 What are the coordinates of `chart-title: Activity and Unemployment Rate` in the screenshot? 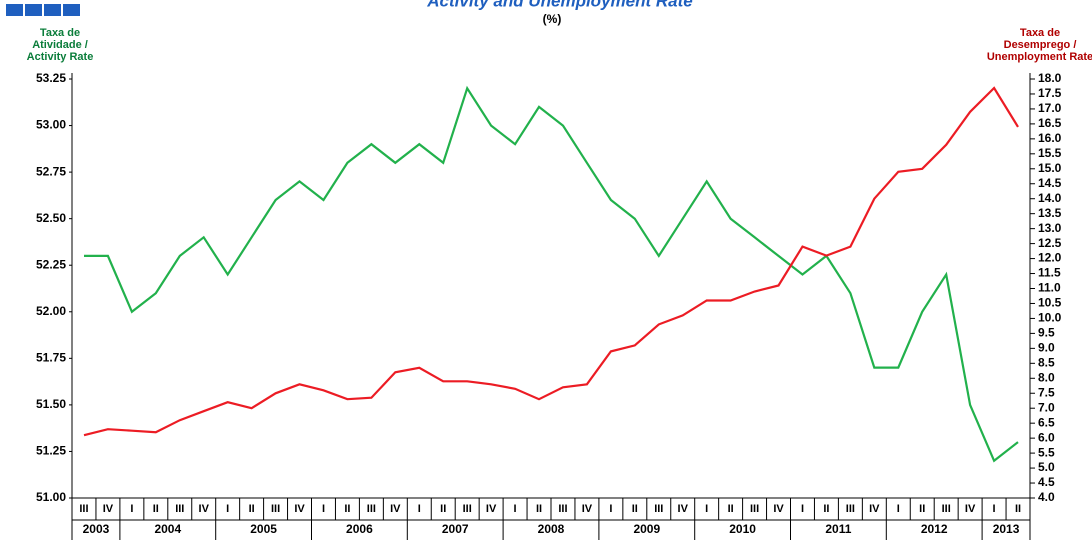 It's located at (559, 5).